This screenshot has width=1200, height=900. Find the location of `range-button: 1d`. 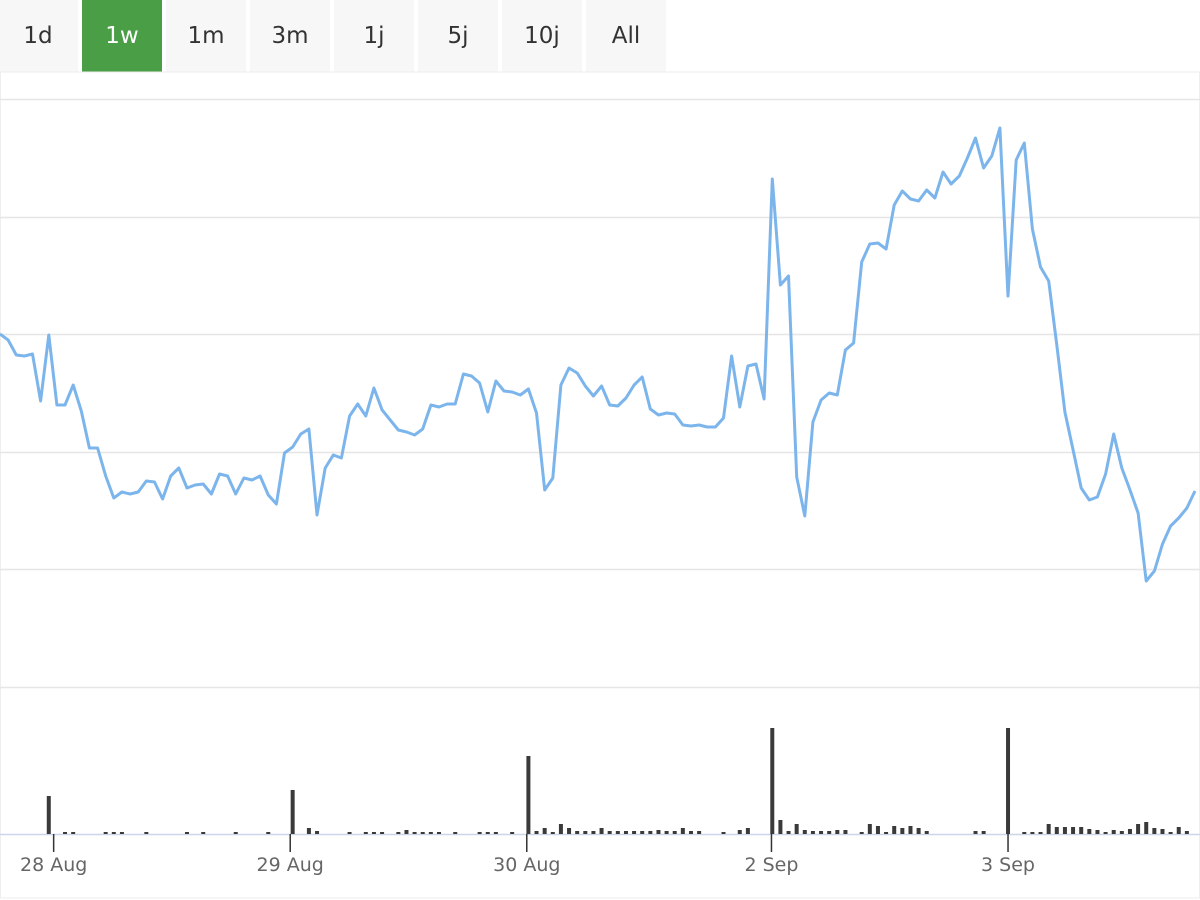

range-button: 1d is located at coordinates (39, 36).